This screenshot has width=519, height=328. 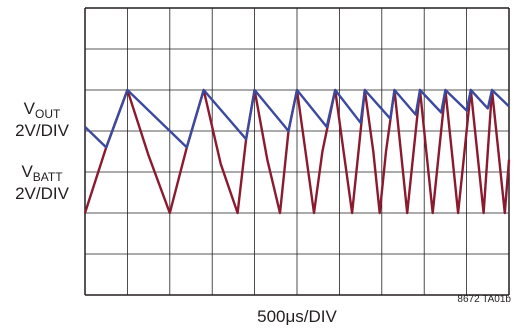 What do you see at coordinates (42, 110) in the screenshot?
I see `vout-channel-label: VOUT` at bounding box center [42, 110].